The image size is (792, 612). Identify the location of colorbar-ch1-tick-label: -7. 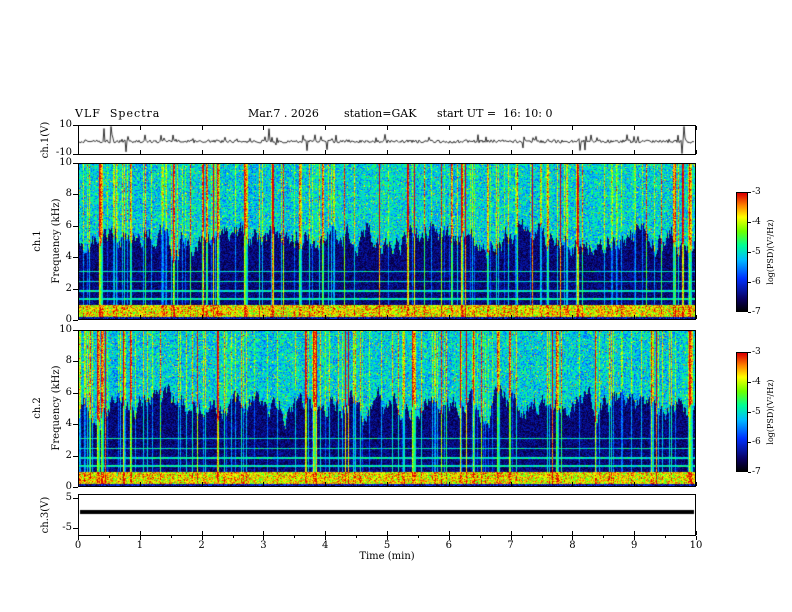
(756, 312).